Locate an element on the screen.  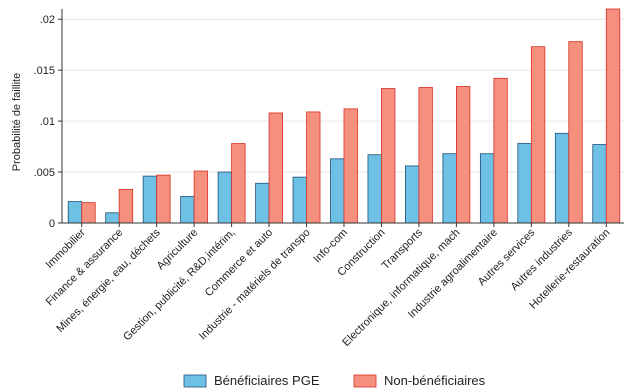
y-axis: 0 .005 .01 .015 .02 is located at coordinates (48, 119).